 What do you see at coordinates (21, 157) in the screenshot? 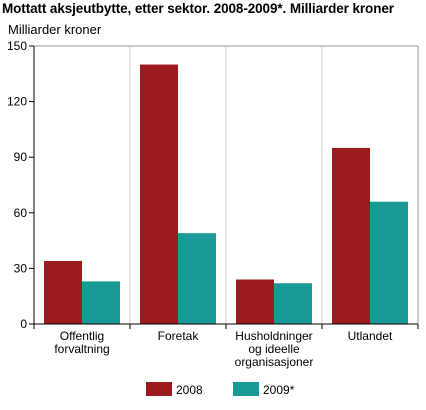
I see `y-tick-label: 90` at bounding box center [21, 157].